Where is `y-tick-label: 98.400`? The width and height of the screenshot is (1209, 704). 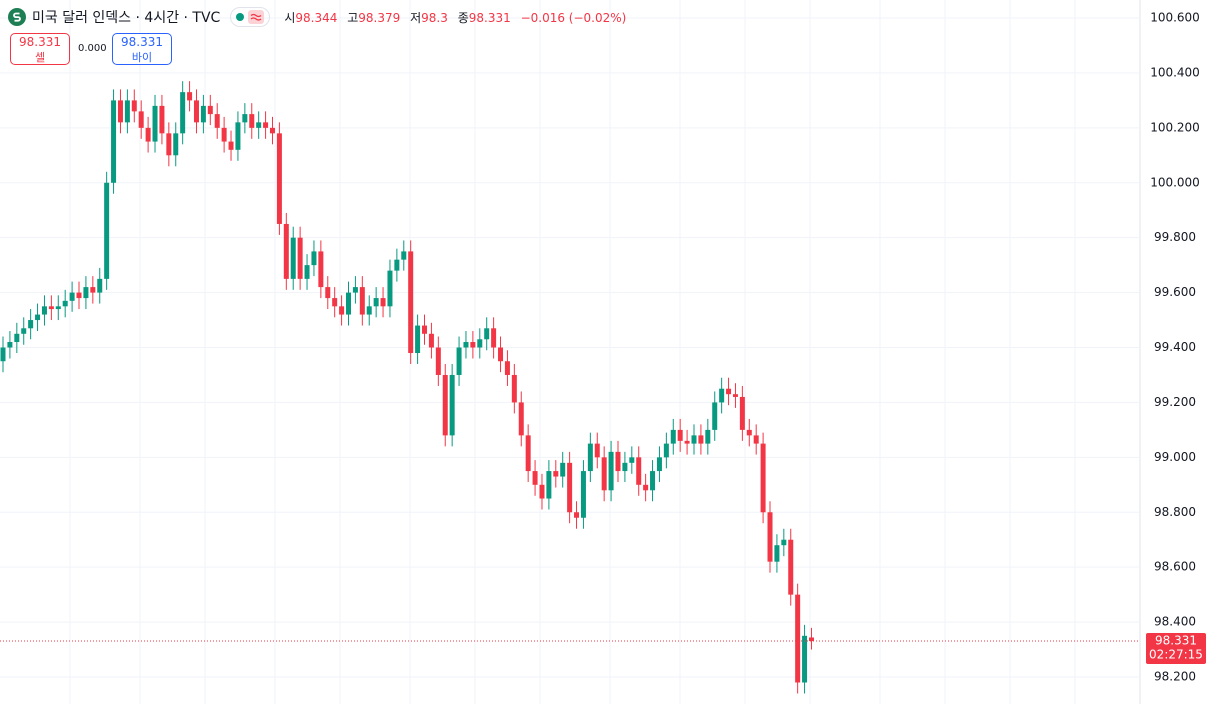
y-tick-label: 98.400 is located at coordinates (1175, 622).